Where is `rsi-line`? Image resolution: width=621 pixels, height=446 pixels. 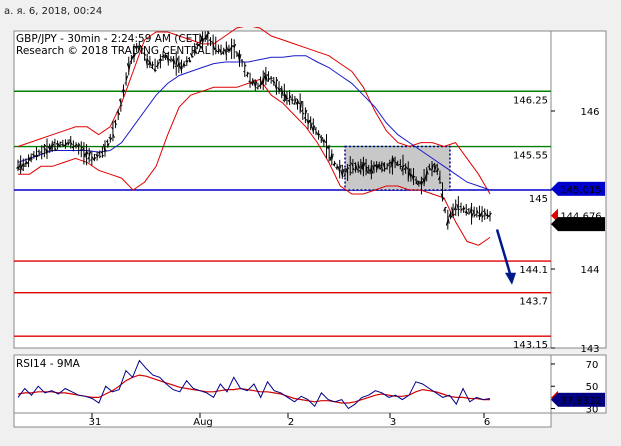 rsi-line is located at coordinates (254, 384).